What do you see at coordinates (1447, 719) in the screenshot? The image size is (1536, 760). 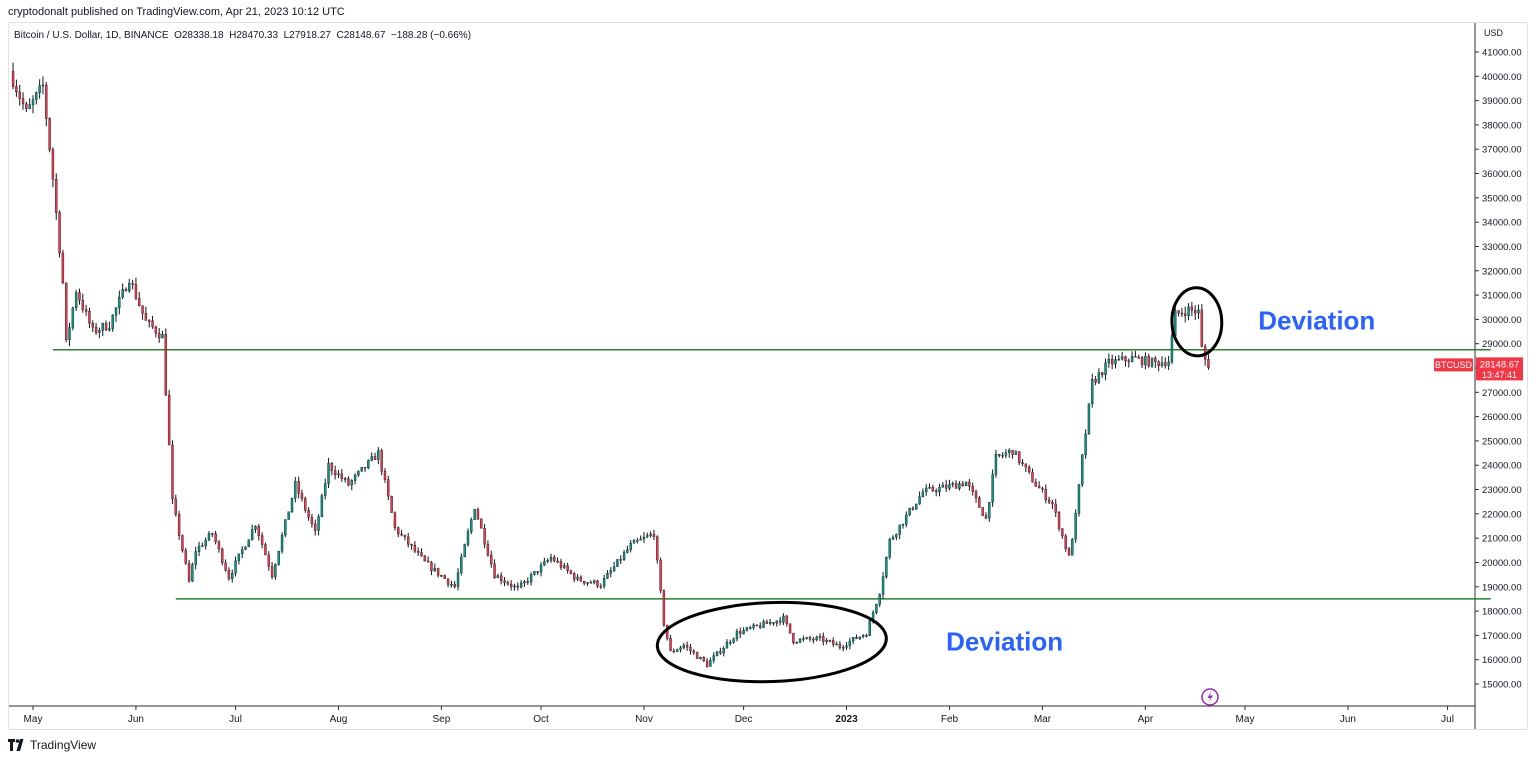 I see `time-tick-label: Jul` at bounding box center [1447, 719].